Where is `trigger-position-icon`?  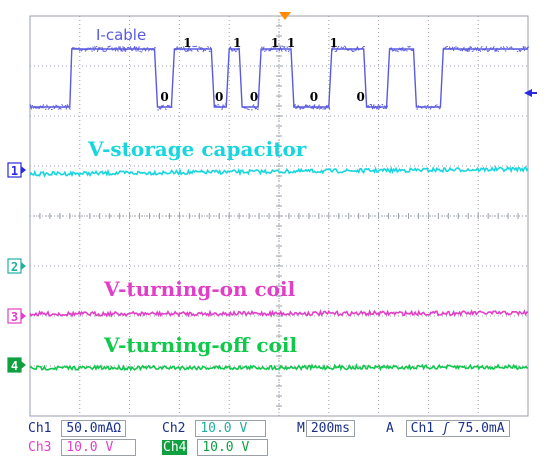
trigger-position-icon is located at coordinates (285, 16).